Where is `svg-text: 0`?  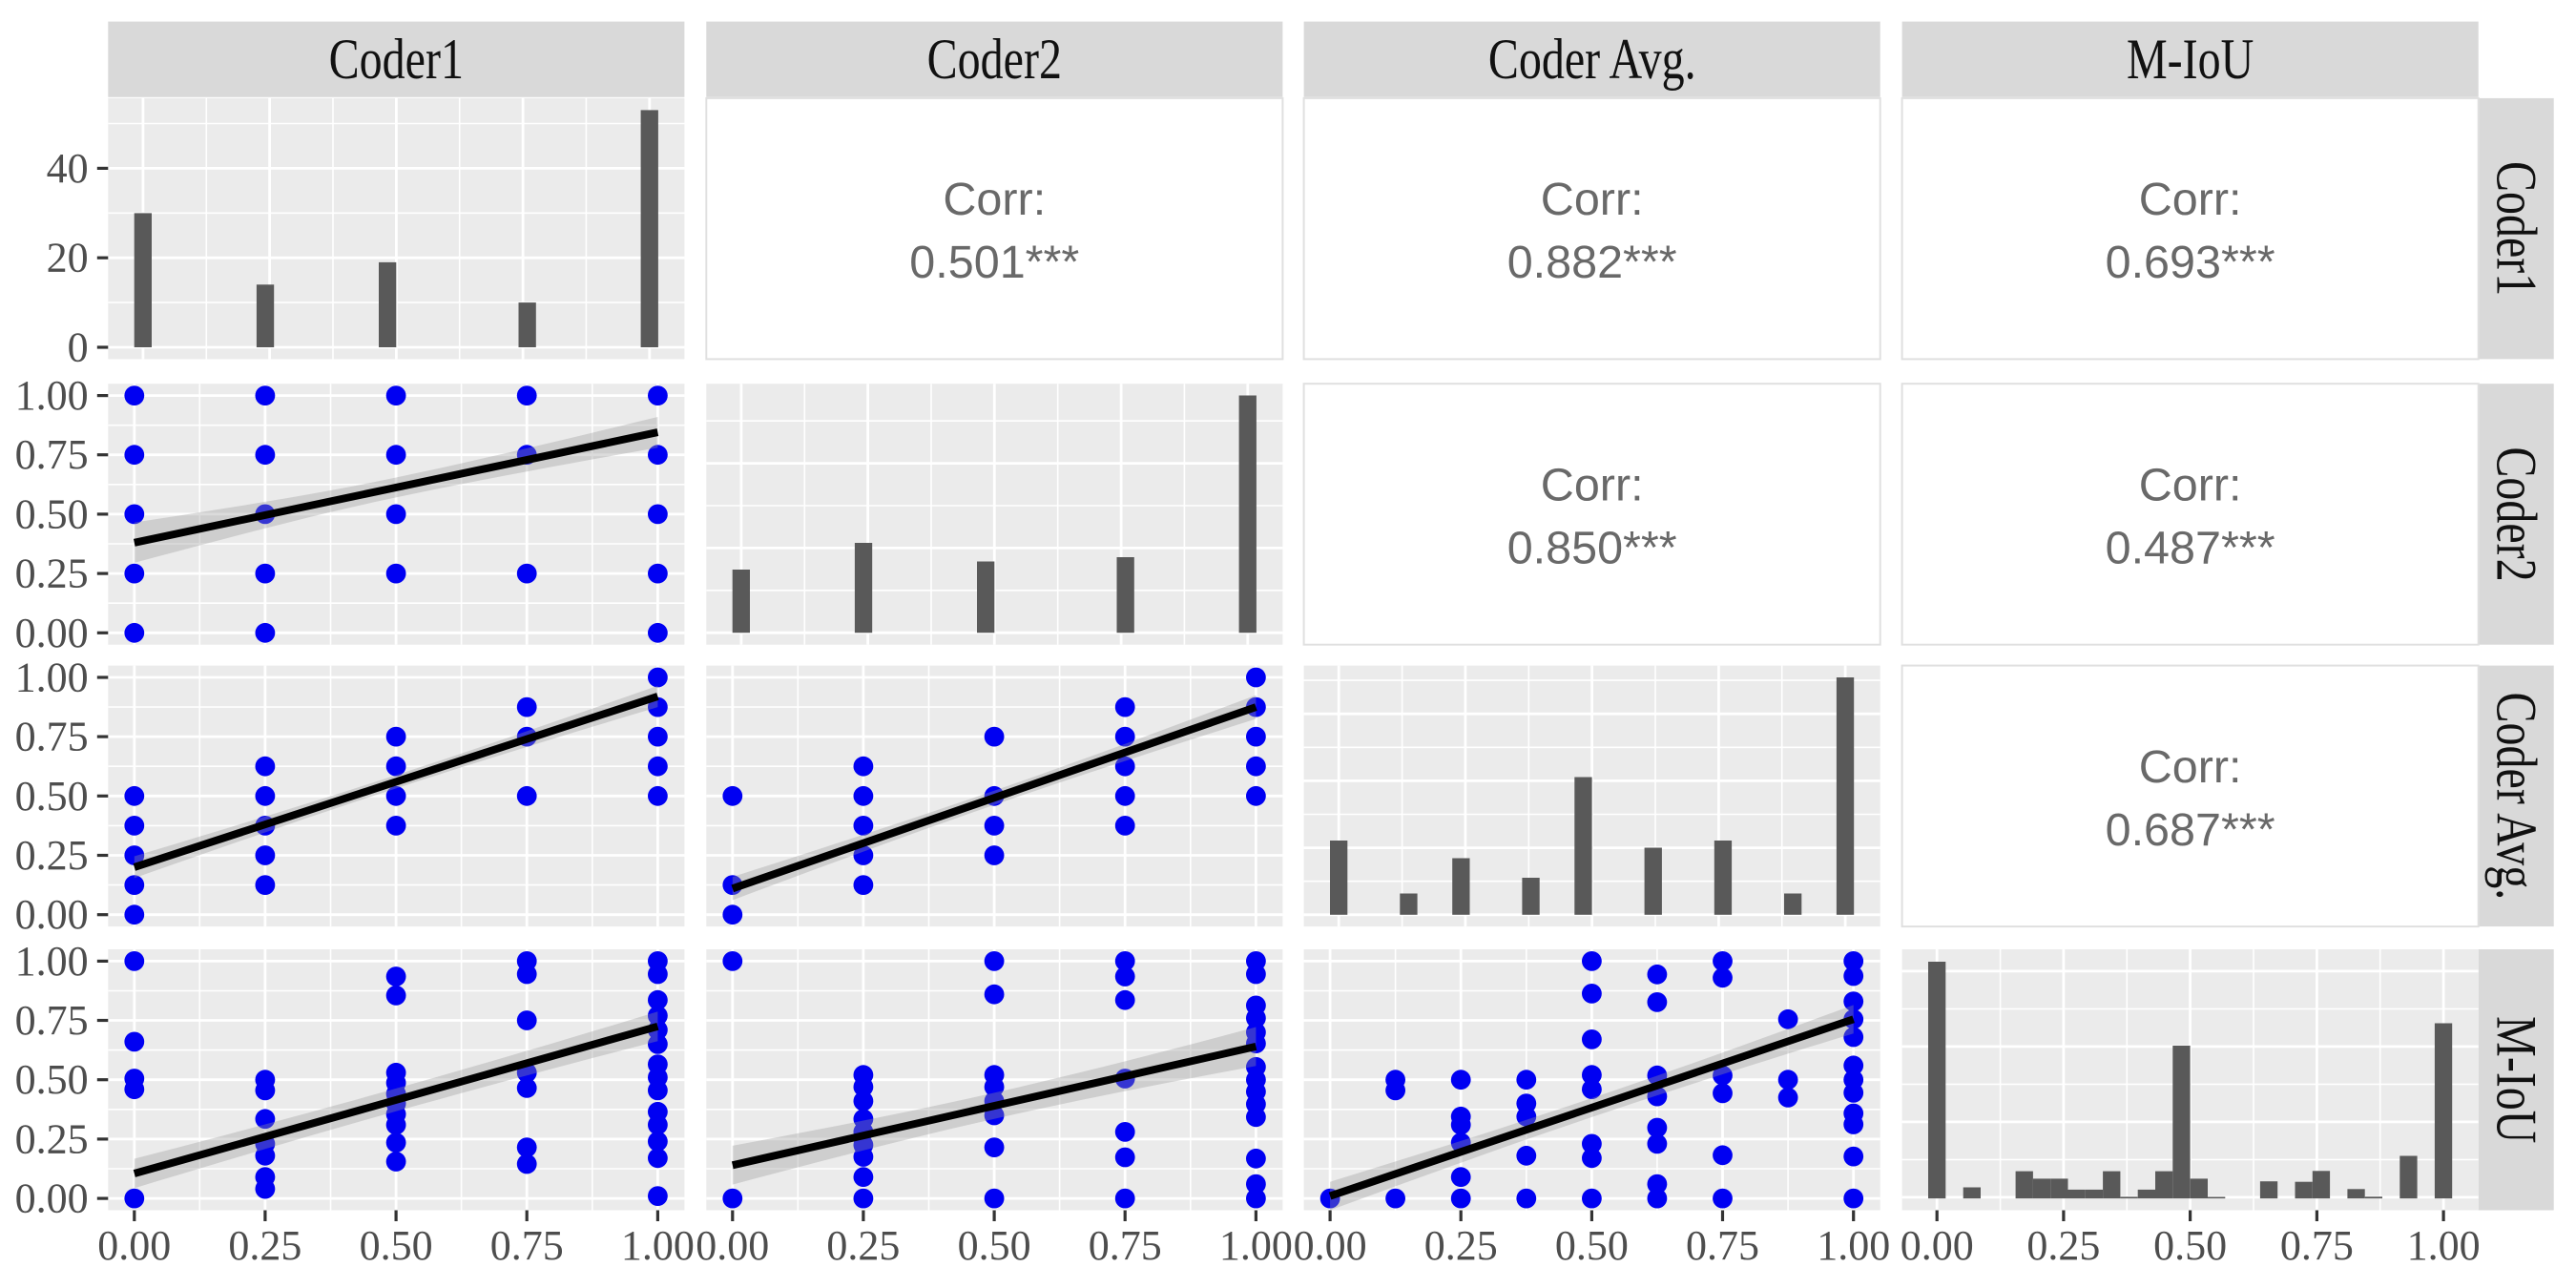
svg-text: 0 is located at coordinates (78, 347).